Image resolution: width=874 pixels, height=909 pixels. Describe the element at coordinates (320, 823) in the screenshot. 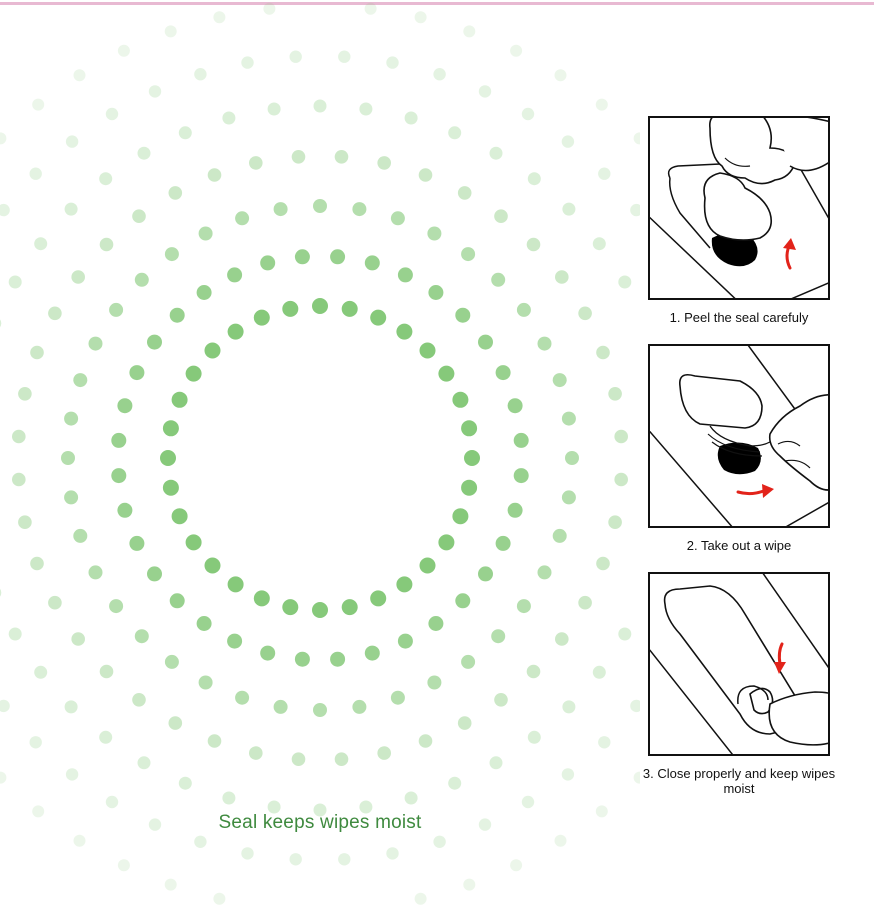

I see `seal-caption: Seal keeps wipes moist` at that location.